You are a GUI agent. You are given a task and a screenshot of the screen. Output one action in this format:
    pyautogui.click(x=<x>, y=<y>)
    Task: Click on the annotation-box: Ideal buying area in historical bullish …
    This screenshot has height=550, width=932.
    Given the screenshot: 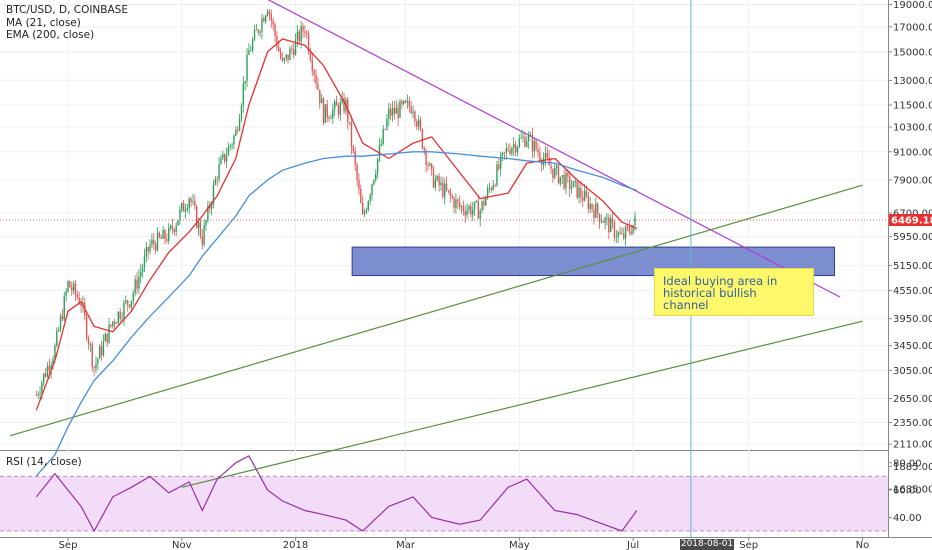 What is the action you would take?
    pyautogui.click(x=734, y=292)
    